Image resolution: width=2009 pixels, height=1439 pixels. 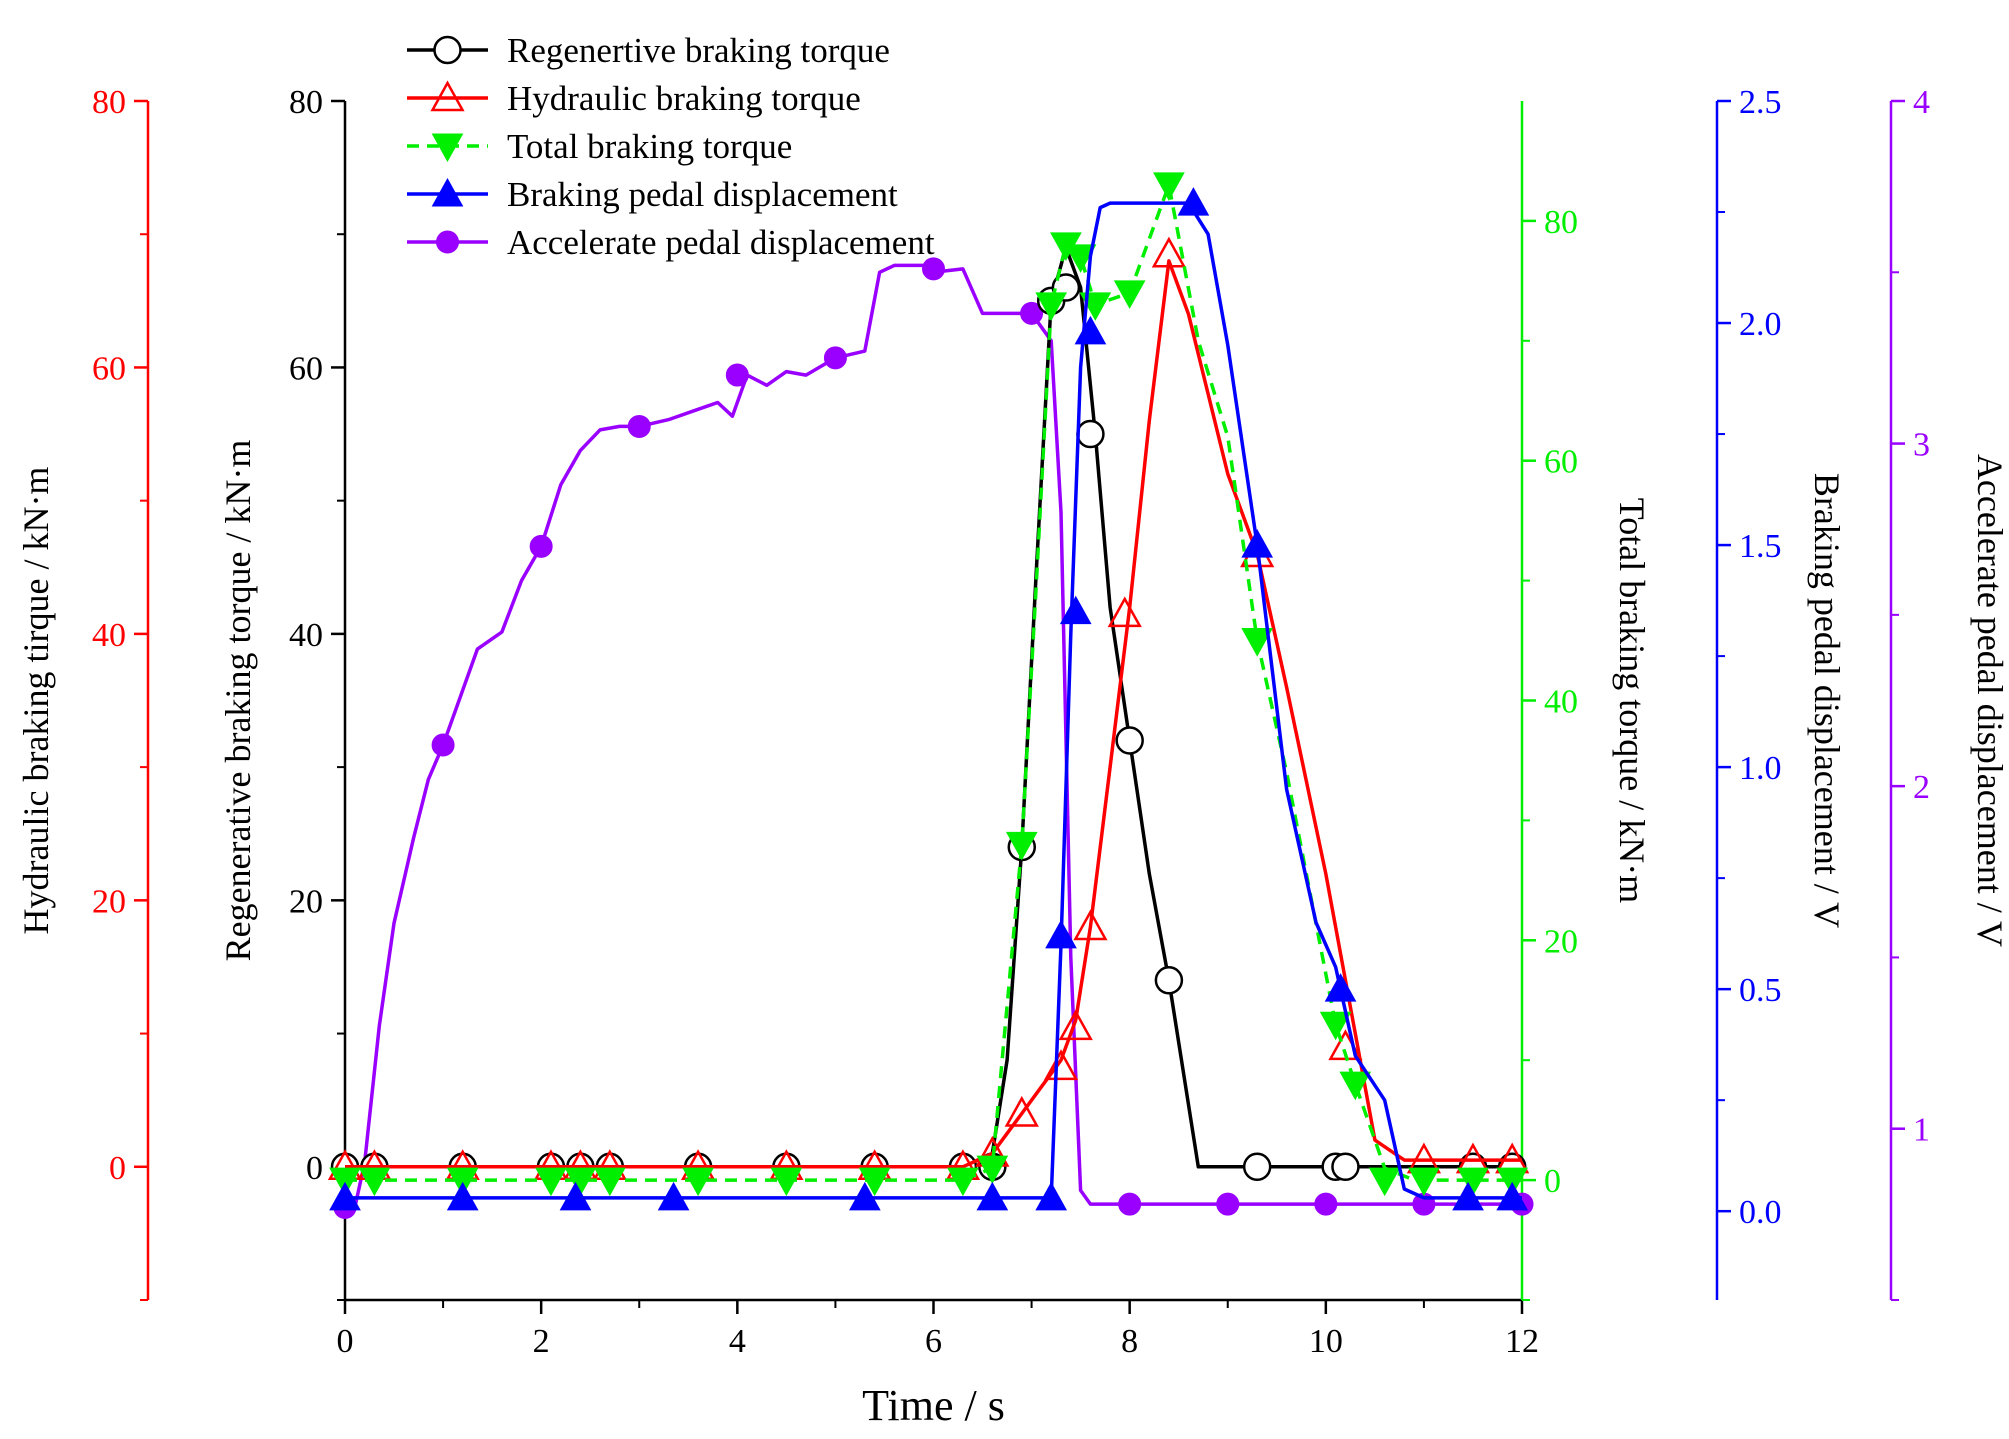 What do you see at coordinates (447, 96) in the screenshot?
I see `legend-marker-hydraulic-braking-torque` at bounding box center [447, 96].